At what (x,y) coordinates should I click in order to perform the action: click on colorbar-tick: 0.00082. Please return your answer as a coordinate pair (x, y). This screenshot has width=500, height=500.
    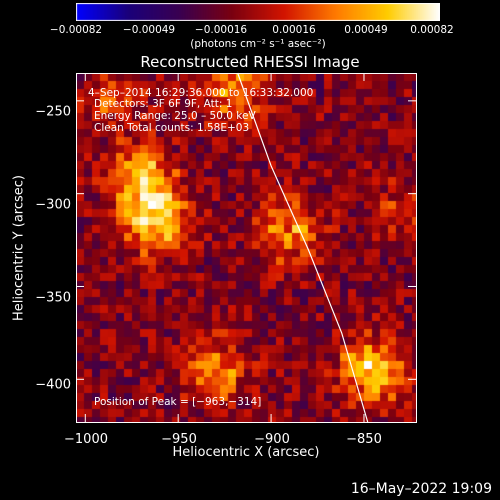
    Looking at the image, I should click on (432, 30).